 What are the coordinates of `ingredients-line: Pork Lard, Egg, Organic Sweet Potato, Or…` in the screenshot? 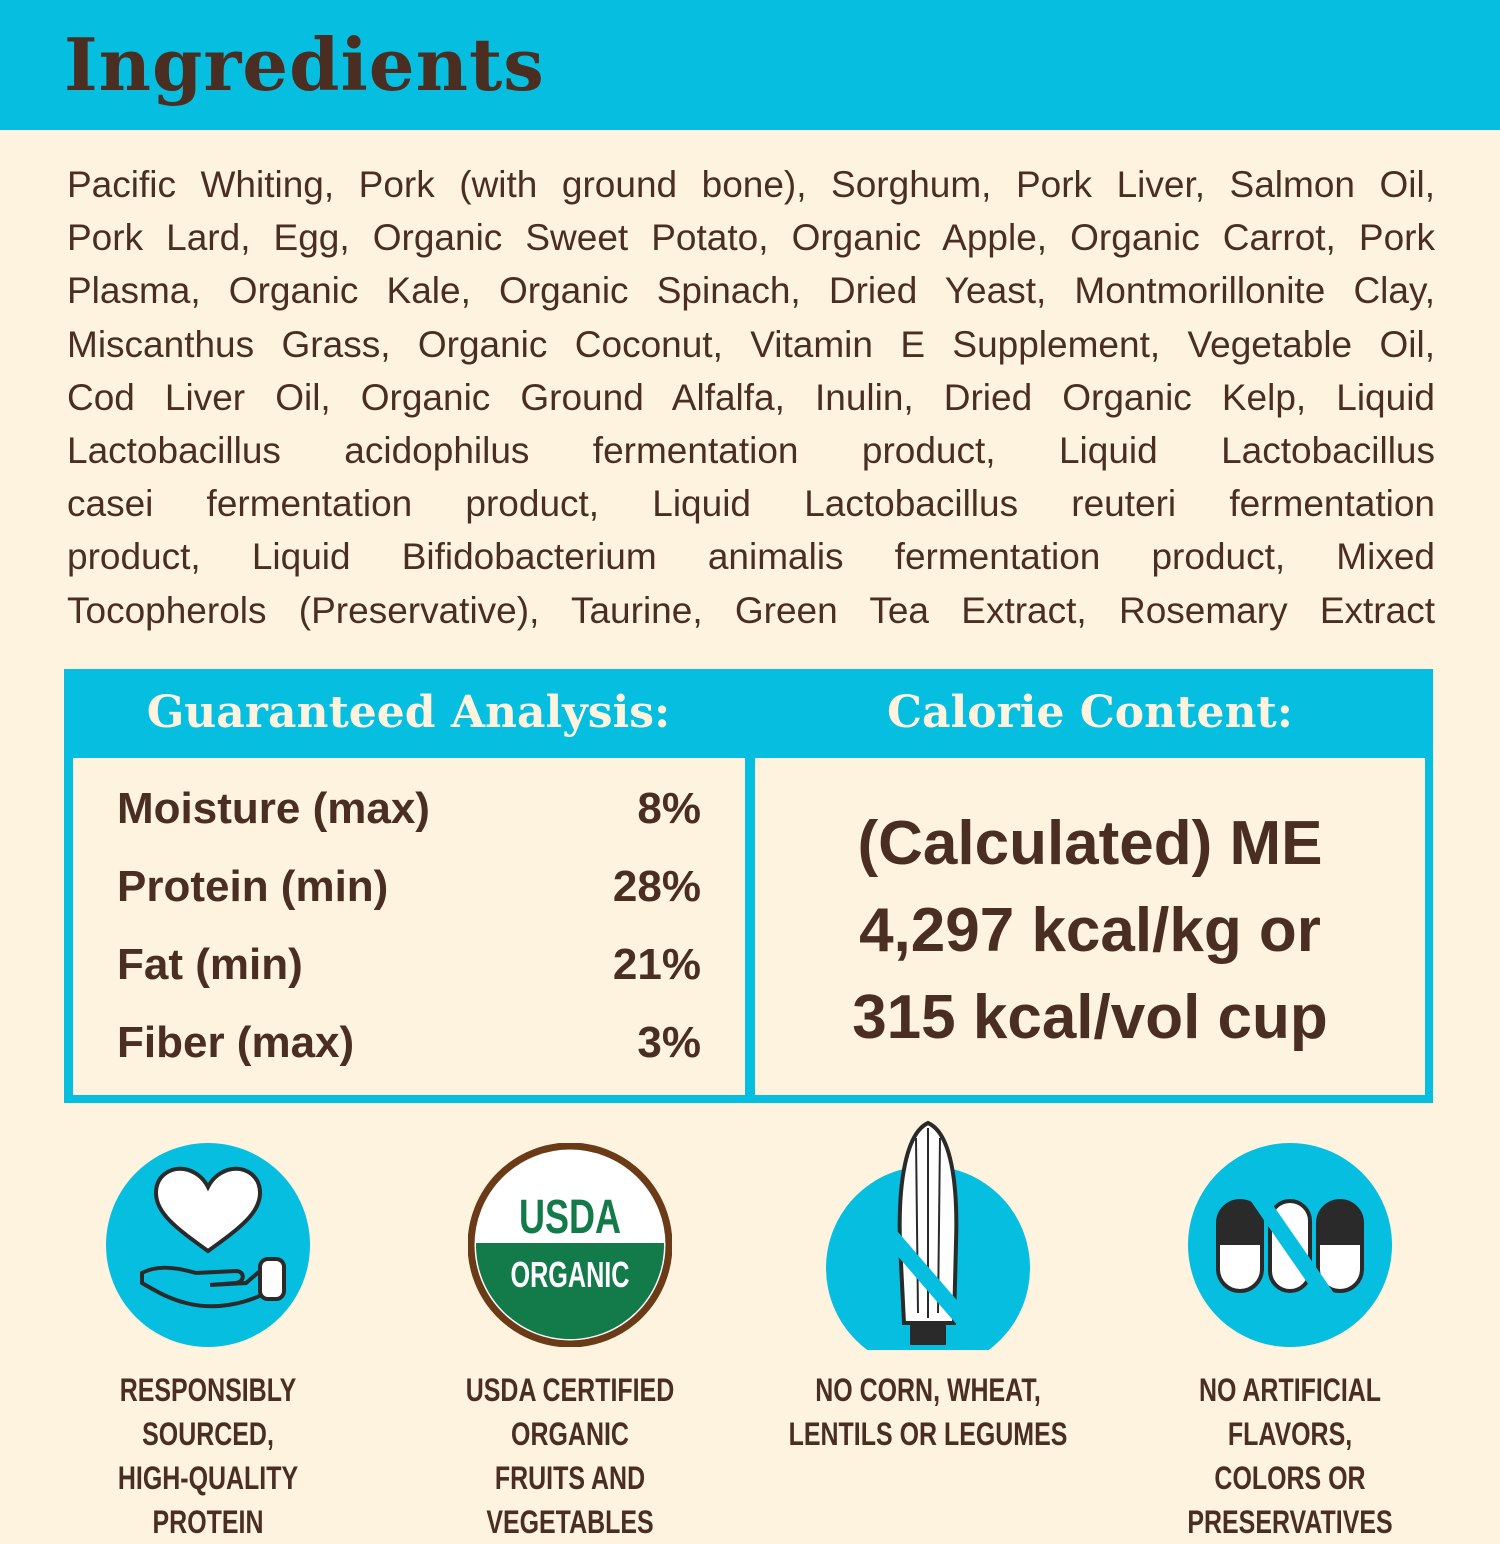 It's located at (751, 238).